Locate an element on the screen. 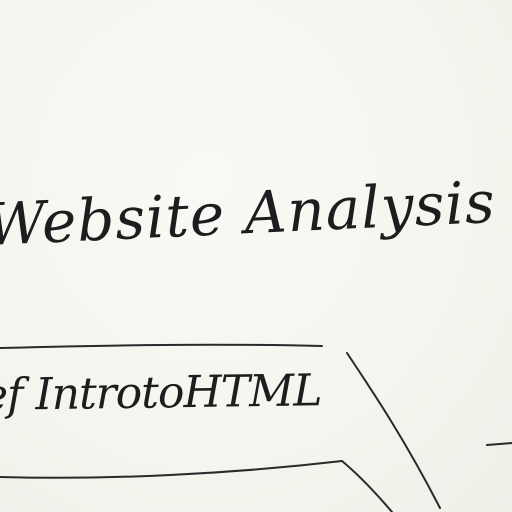  box-top-line is located at coordinates (161, 346).